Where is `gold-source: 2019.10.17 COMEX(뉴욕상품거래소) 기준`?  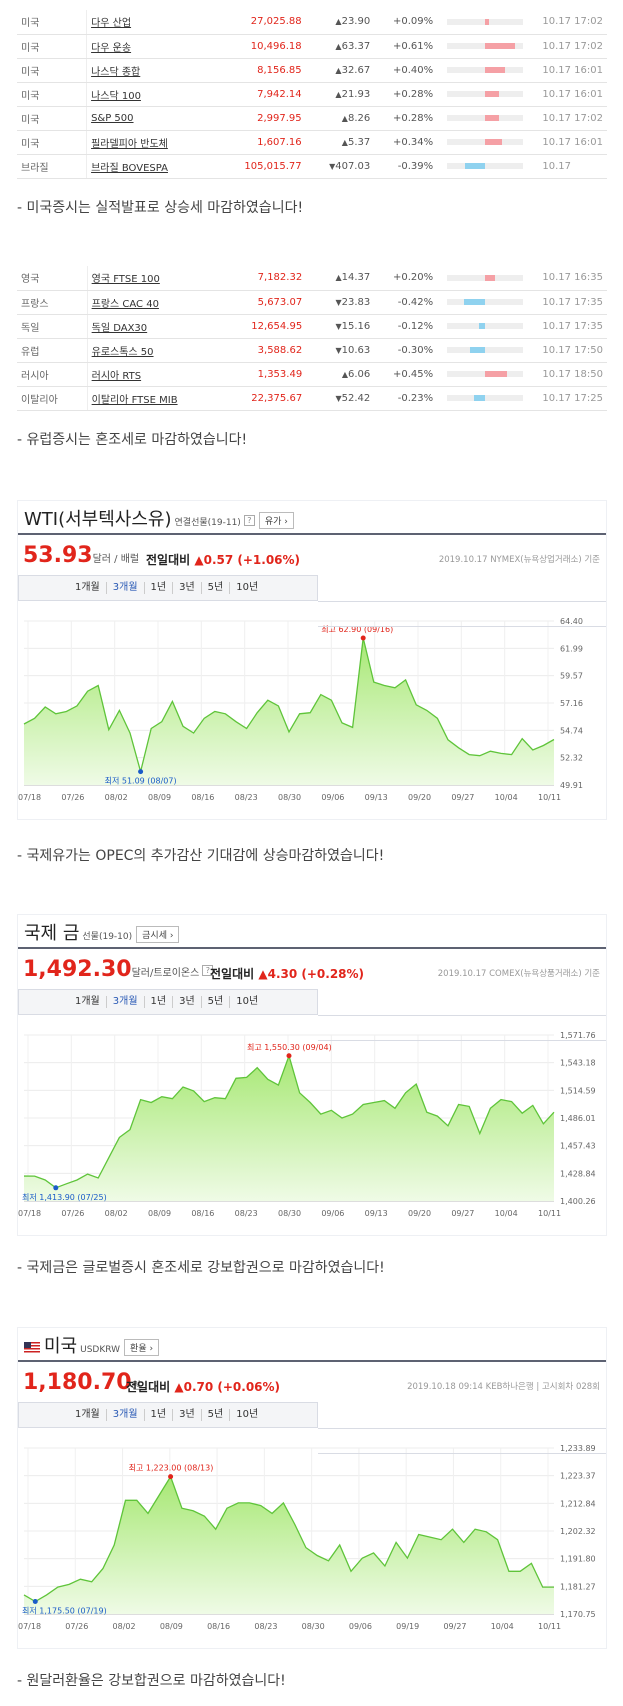 gold-source: 2019.10.17 COMEX(뉴욕상품거래소) 기준 is located at coordinates (518, 974).